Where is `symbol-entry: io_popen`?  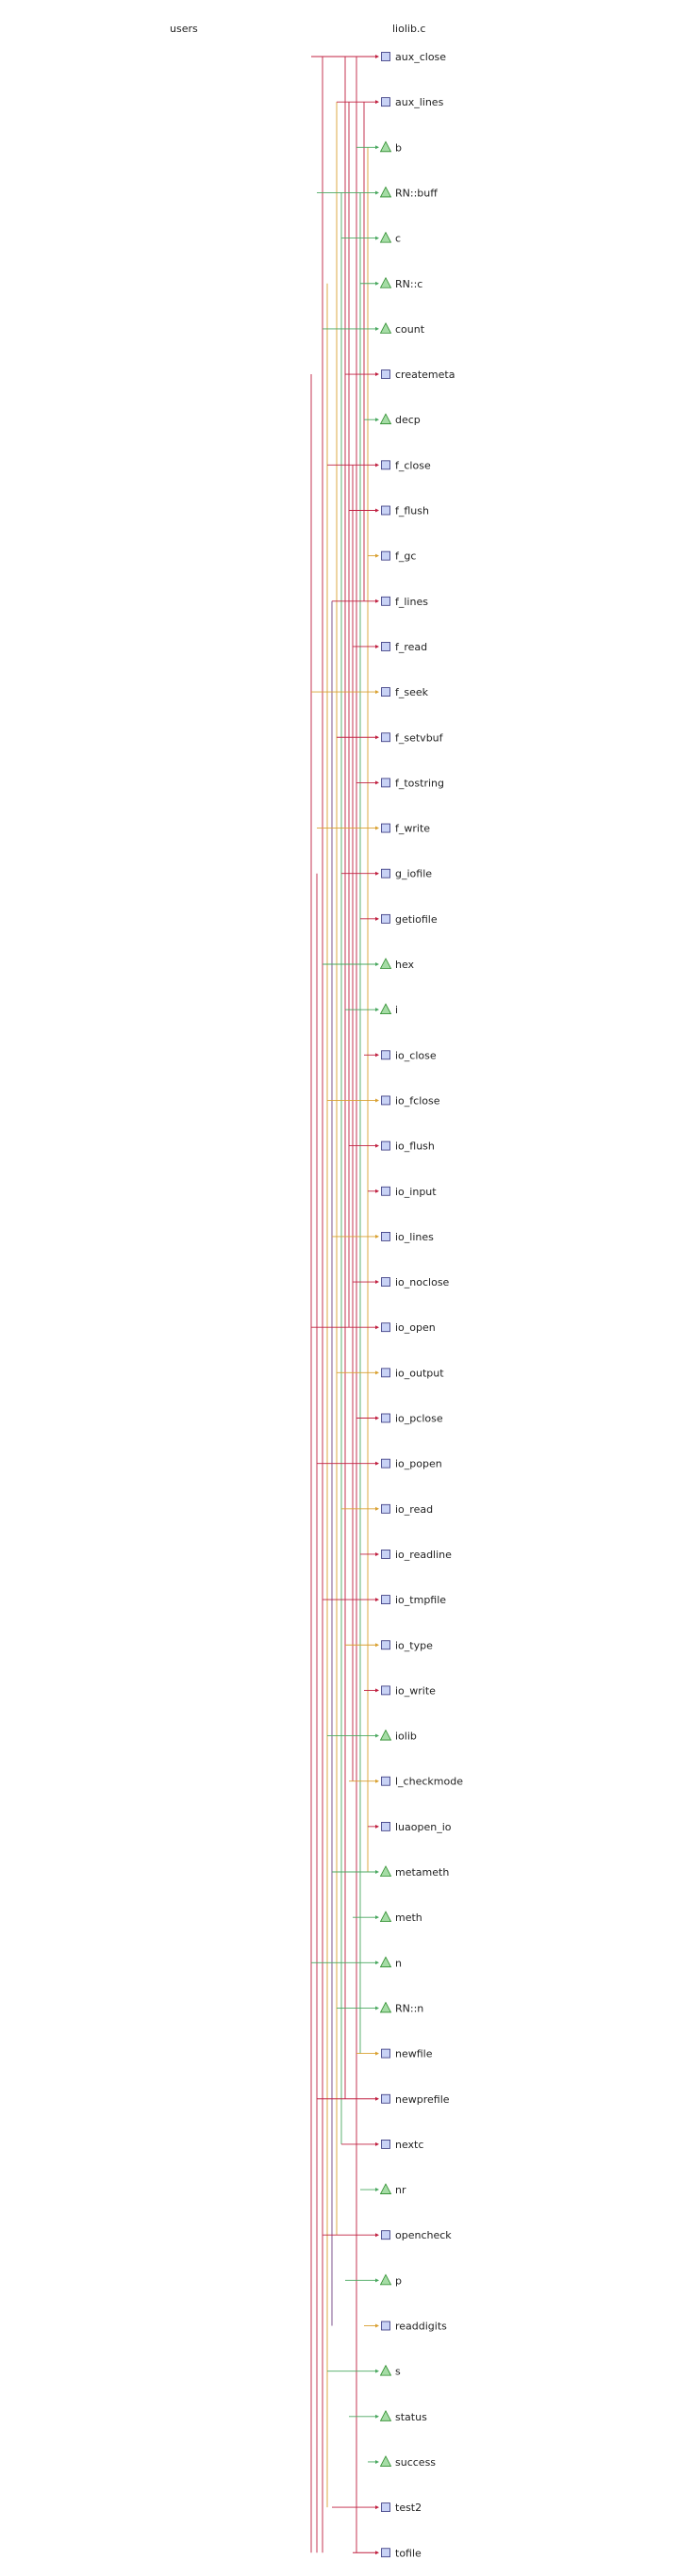 symbol-entry: io_popen is located at coordinates (411, 1464).